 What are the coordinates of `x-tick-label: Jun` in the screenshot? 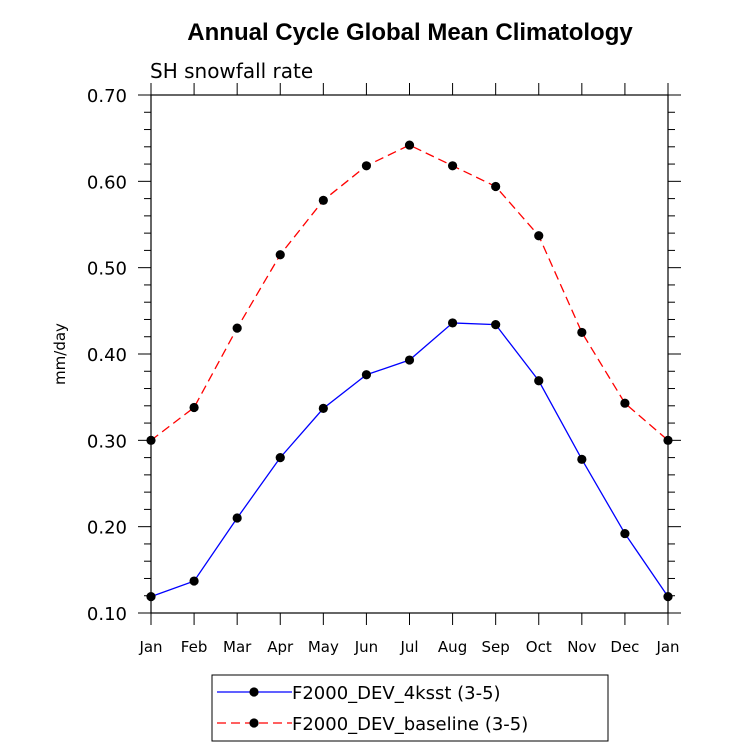 It's located at (366, 647).